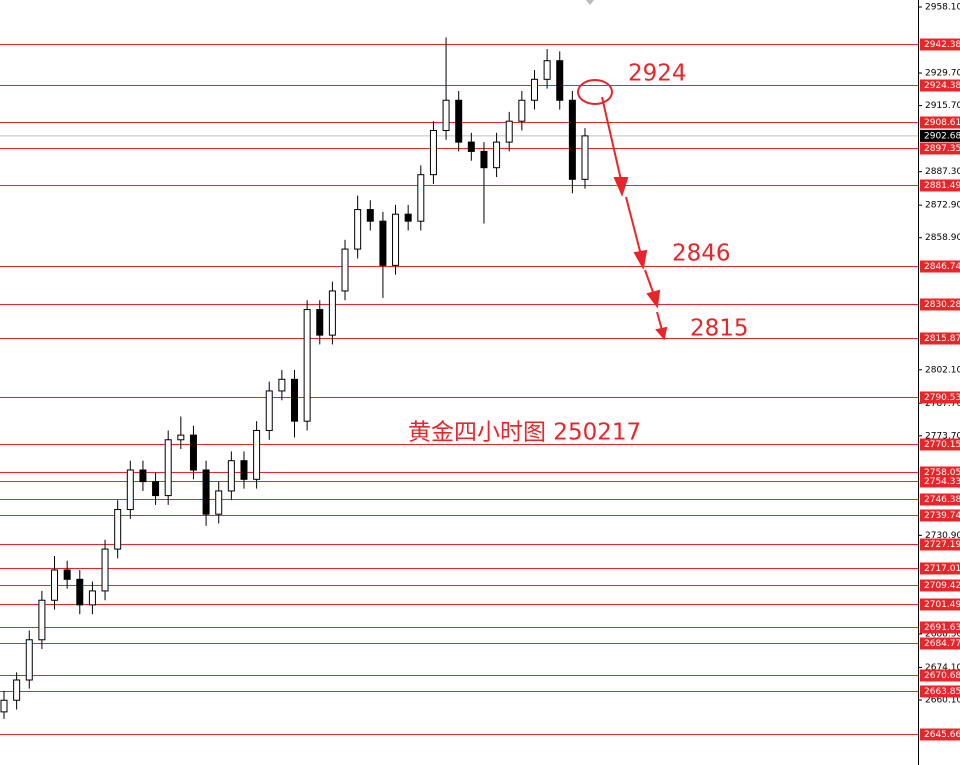 The height and width of the screenshot is (765, 960). I want to click on level-label: 2897.35, so click(942, 149).